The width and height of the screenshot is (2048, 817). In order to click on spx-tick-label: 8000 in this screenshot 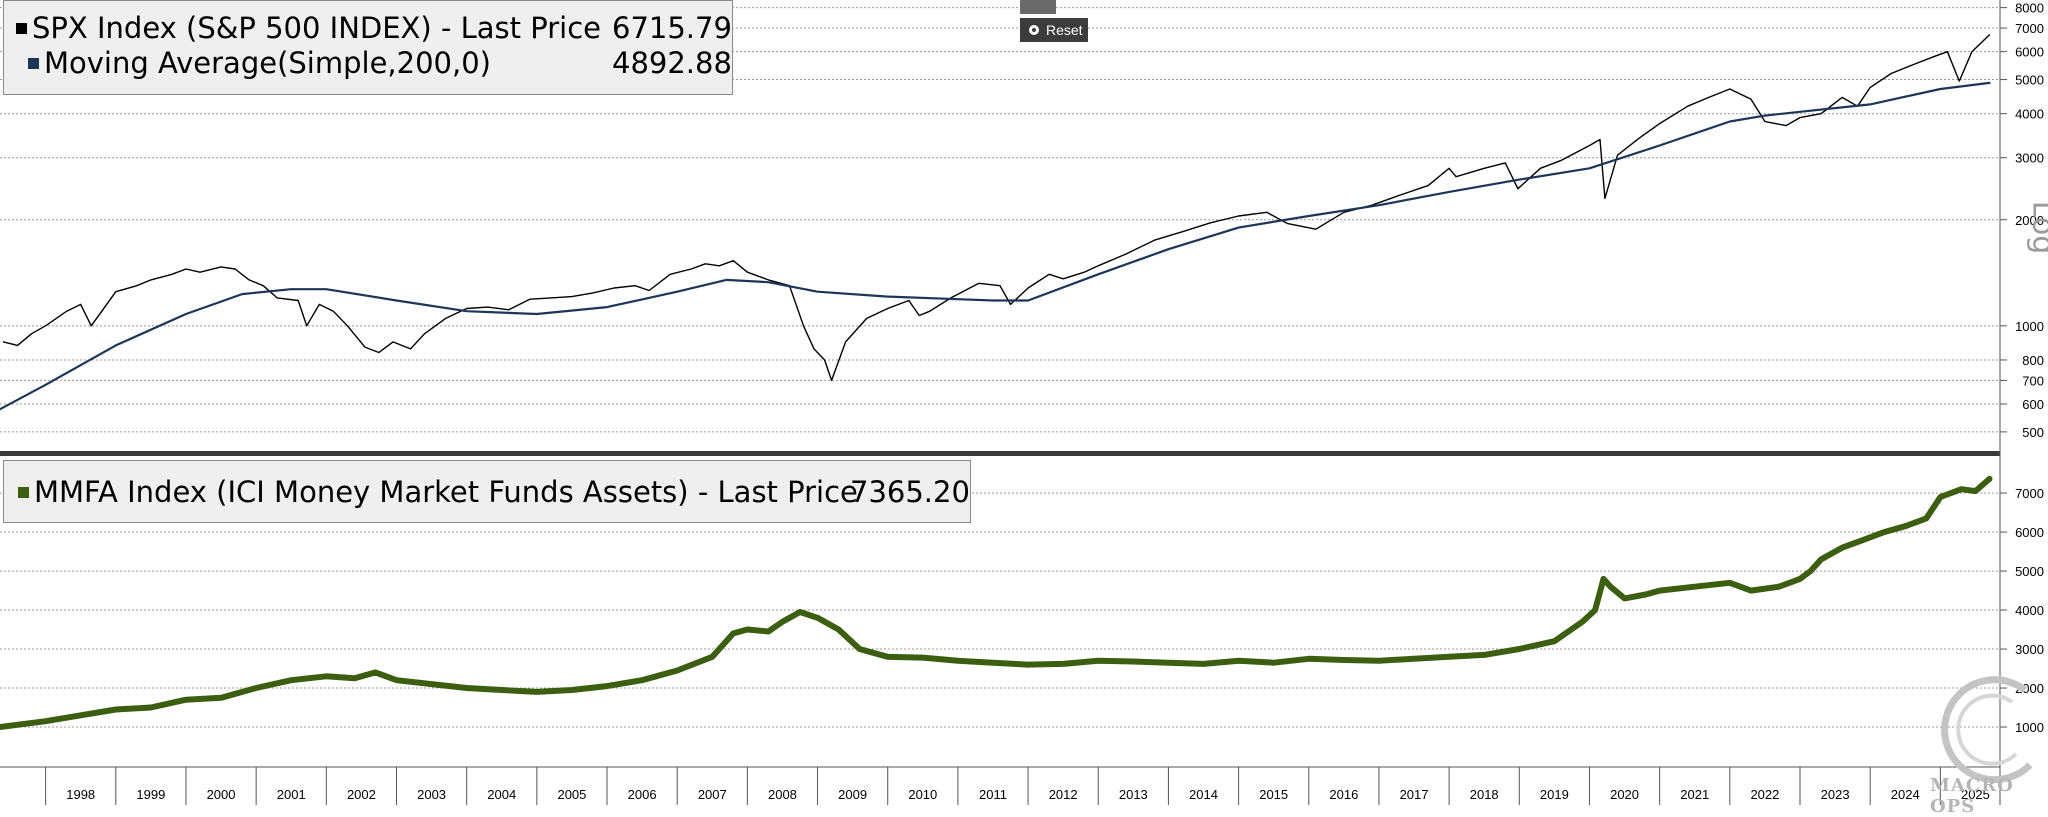, I will do `click(2029, 8)`.